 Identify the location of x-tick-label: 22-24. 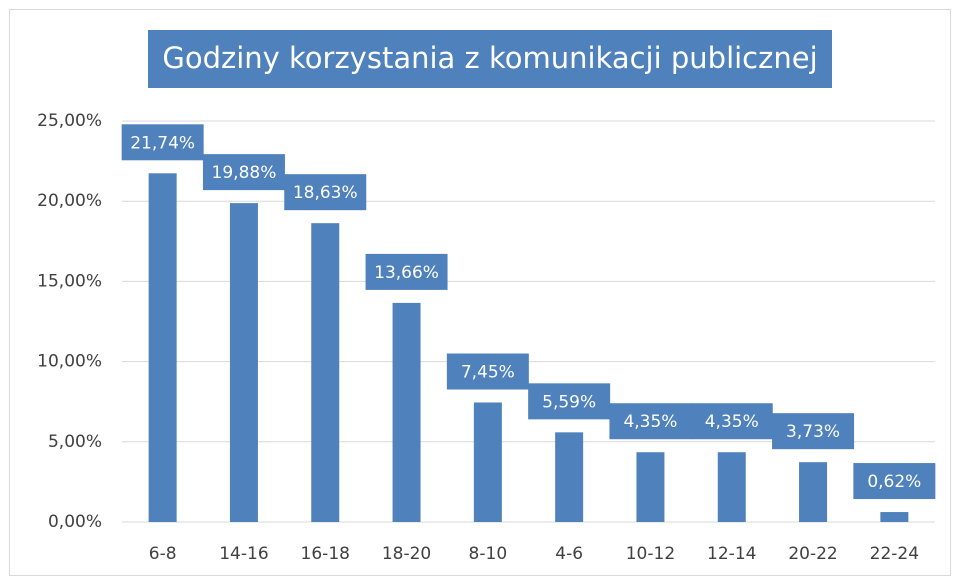
(894, 554).